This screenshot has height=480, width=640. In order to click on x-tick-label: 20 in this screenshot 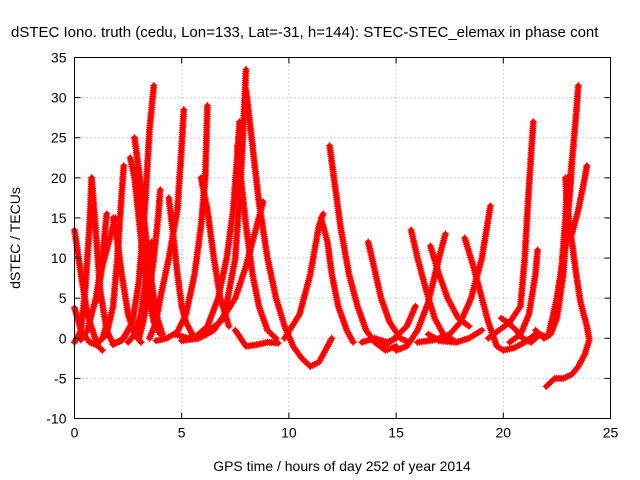, I will do `click(504, 433)`.